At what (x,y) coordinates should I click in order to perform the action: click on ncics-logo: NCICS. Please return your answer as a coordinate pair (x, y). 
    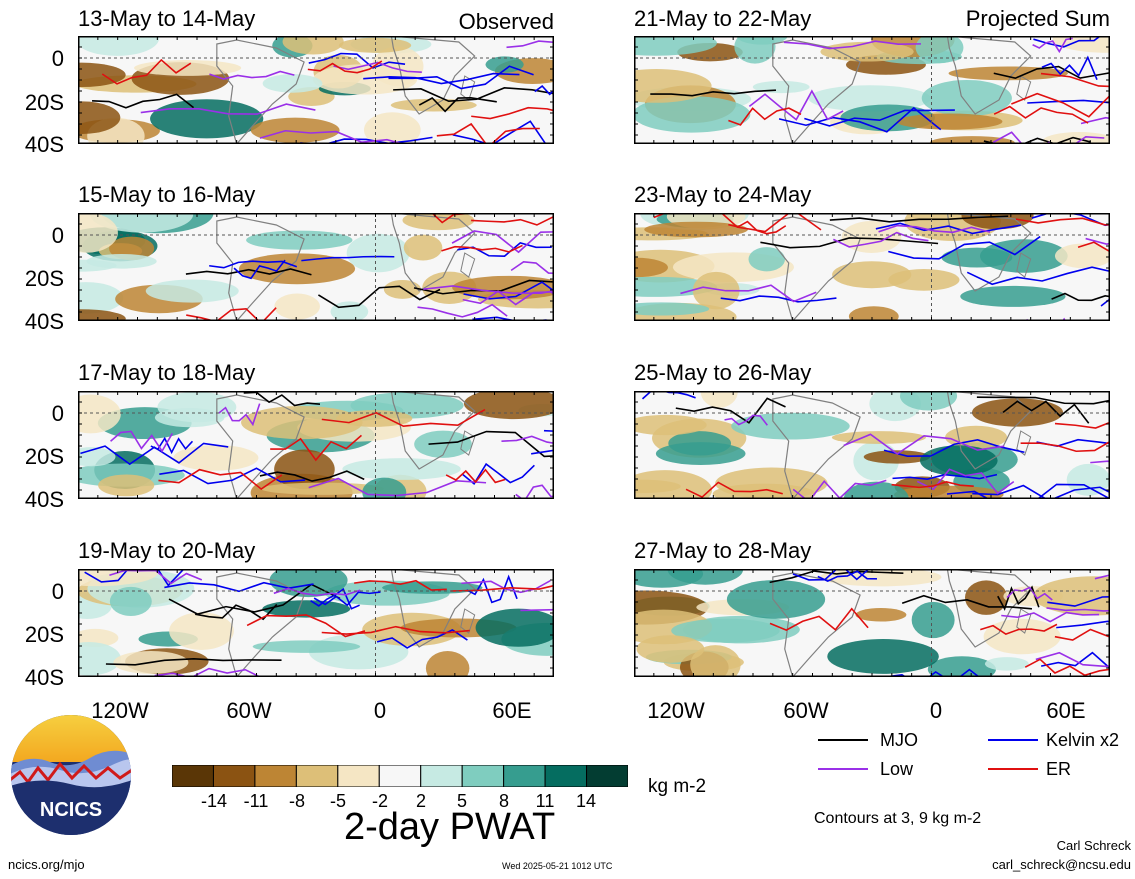
    Looking at the image, I should click on (71, 775).